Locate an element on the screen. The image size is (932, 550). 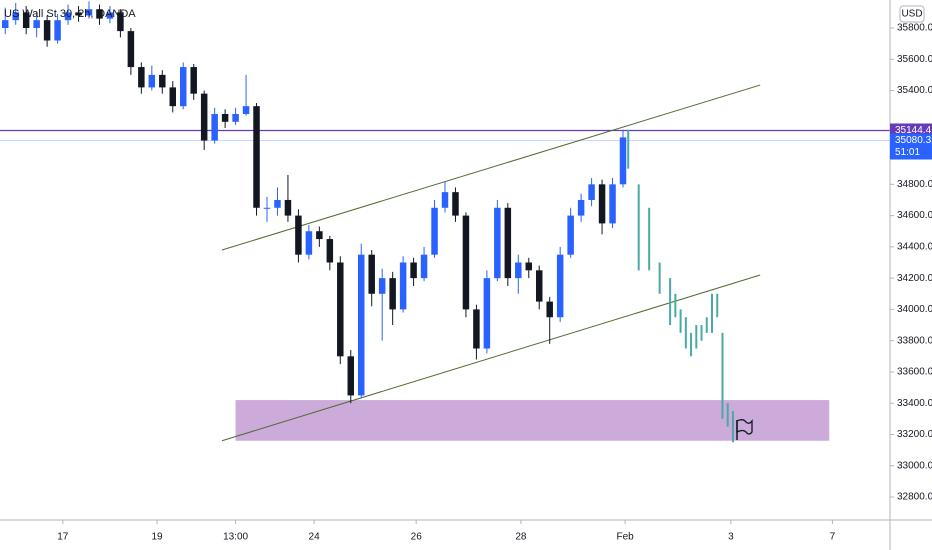
x-tick-label: 28 is located at coordinates (521, 537).